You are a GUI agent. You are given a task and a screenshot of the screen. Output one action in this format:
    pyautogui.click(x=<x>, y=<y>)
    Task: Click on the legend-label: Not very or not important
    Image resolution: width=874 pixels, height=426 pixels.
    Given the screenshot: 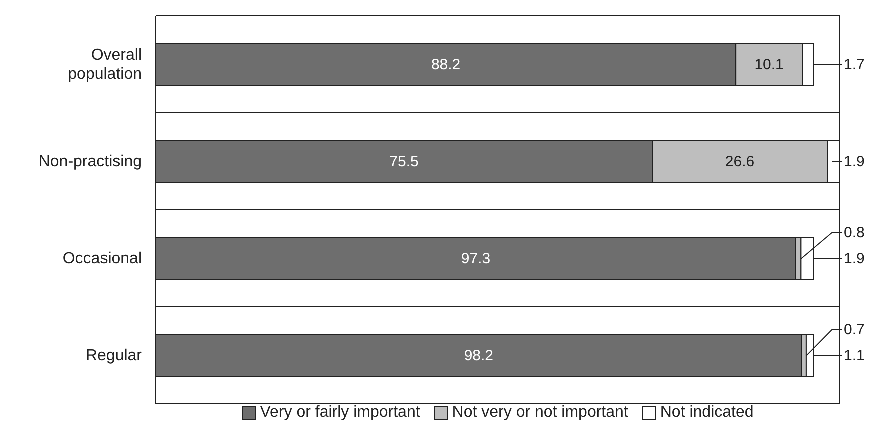 What is the action you would take?
    pyautogui.click(x=540, y=413)
    